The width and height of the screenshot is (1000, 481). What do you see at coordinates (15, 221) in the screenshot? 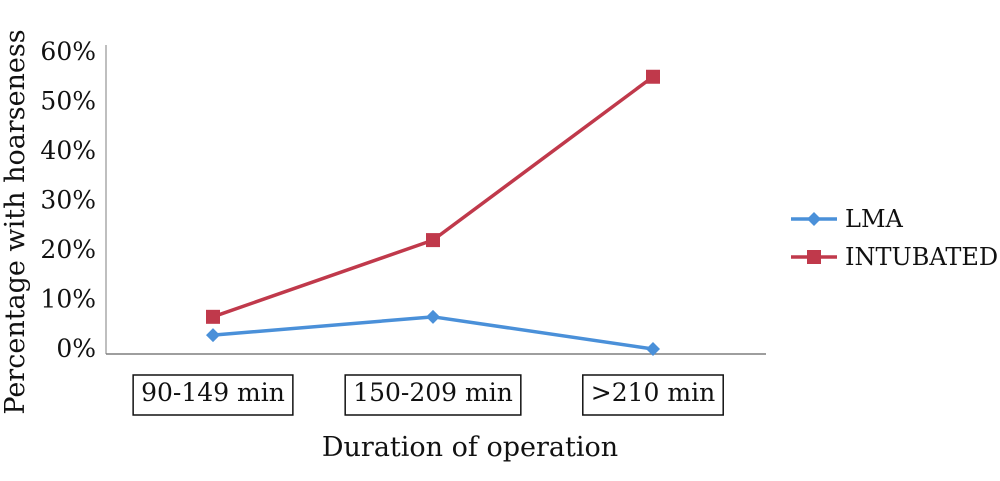
I see `y-axis-title: Percentage with hoarseness` at bounding box center [15, 221].